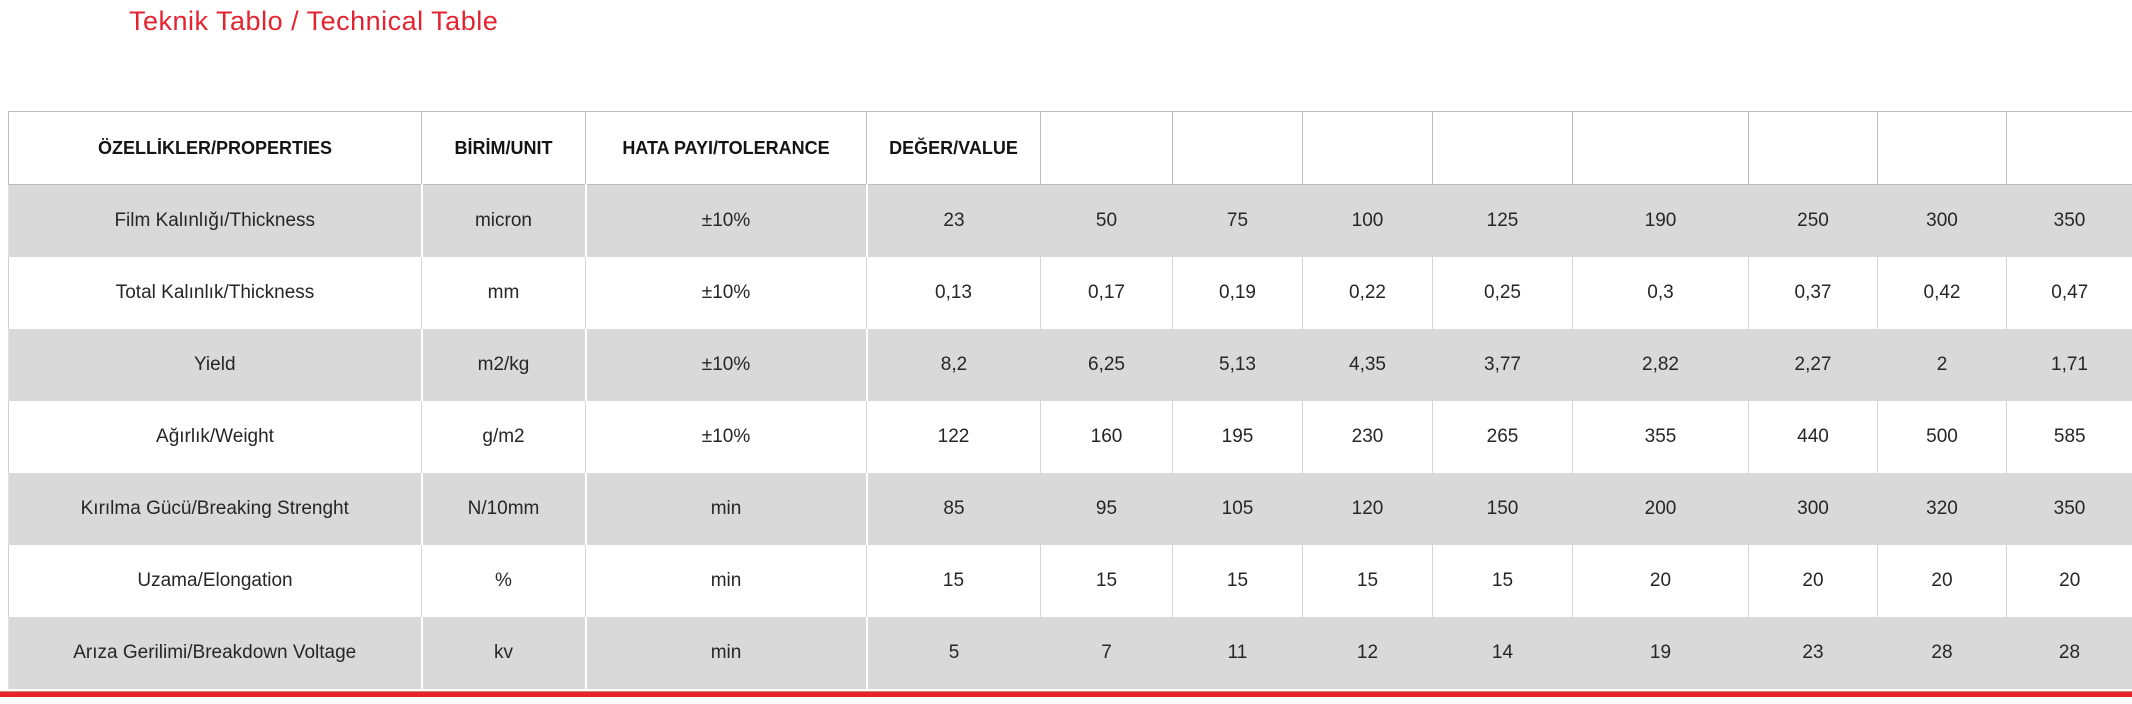  Describe the element at coordinates (1502, 653) in the screenshot. I see `value-cell: 14` at that location.